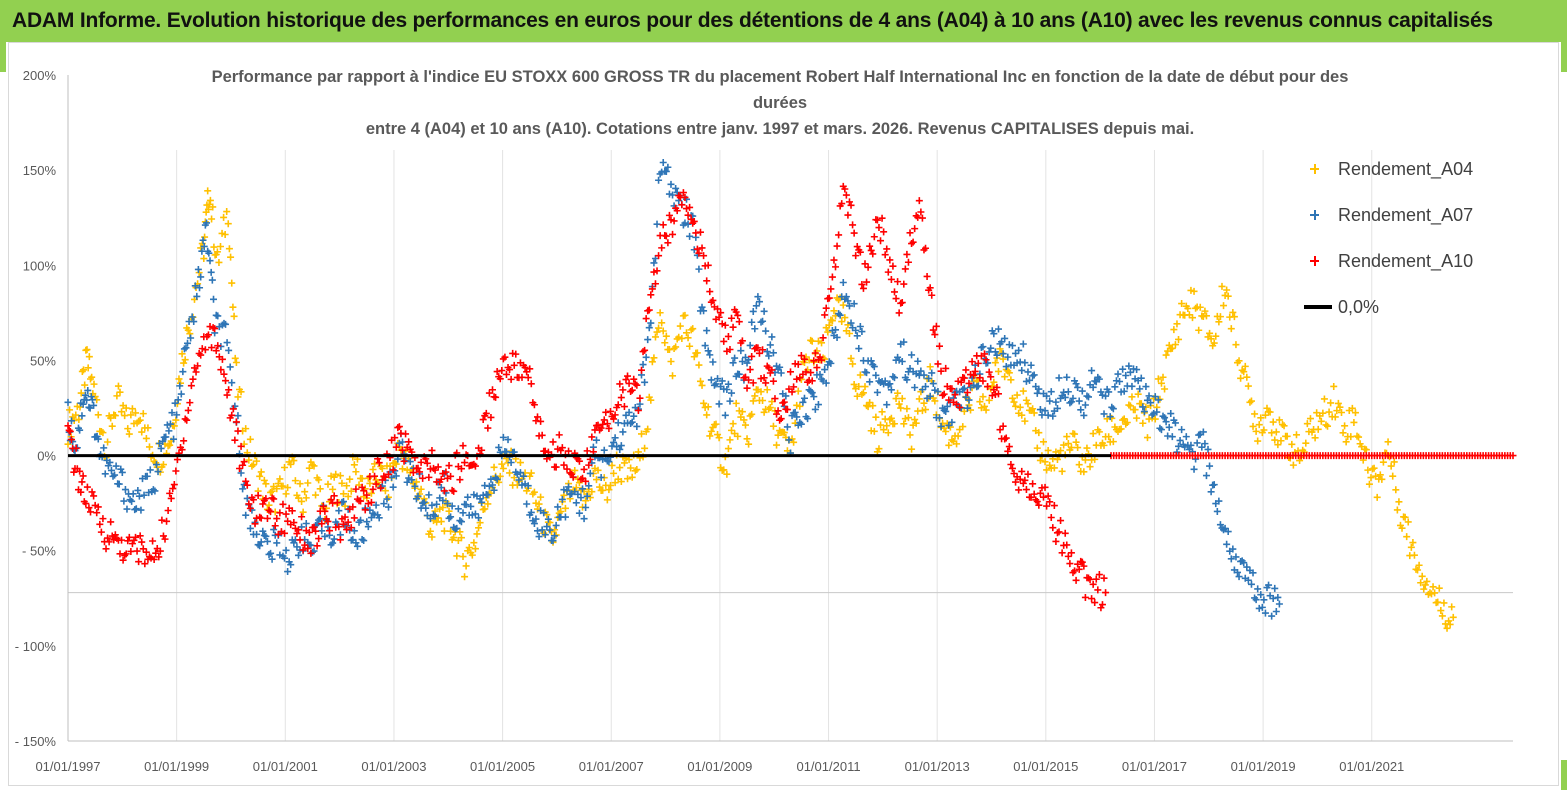 This screenshot has height=790, width=1567. I want to click on legend-item-a07: Rendement_A07, so click(1410, 215).